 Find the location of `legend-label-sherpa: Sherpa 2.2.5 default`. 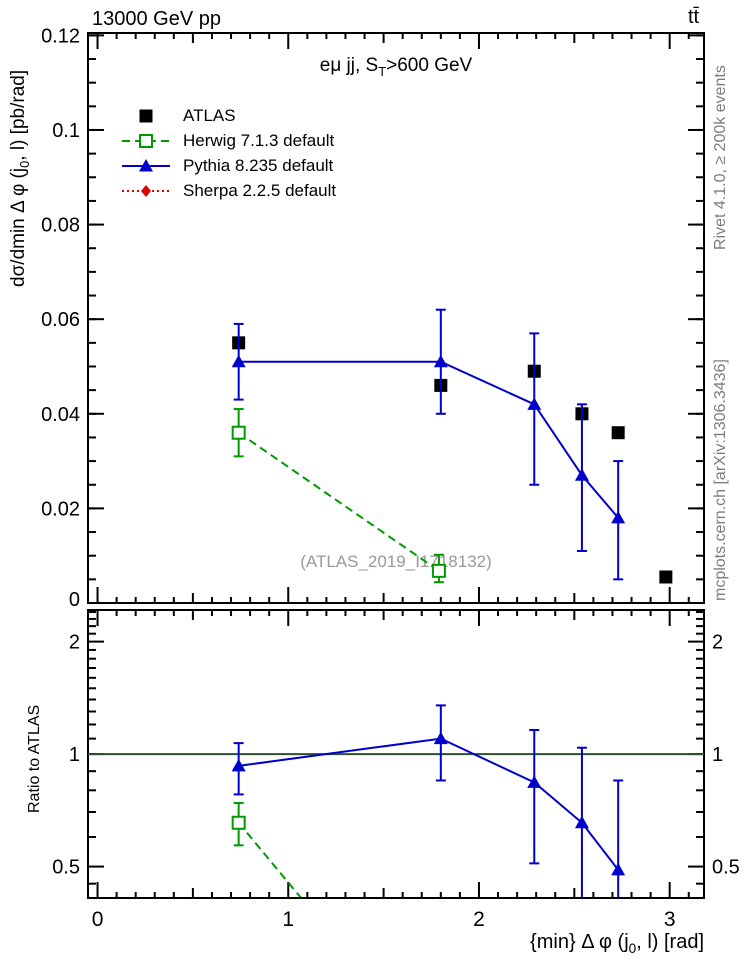

legend-label-sherpa: Sherpa 2.2.5 default is located at coordinates (260, 190).